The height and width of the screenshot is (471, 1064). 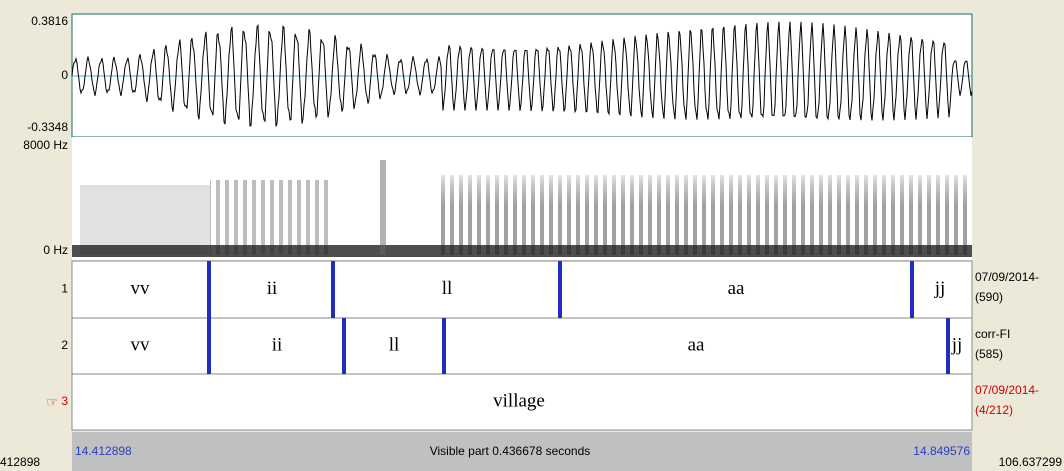 I want to click on wave-max: 0.3816, so click(x=49, y=21).